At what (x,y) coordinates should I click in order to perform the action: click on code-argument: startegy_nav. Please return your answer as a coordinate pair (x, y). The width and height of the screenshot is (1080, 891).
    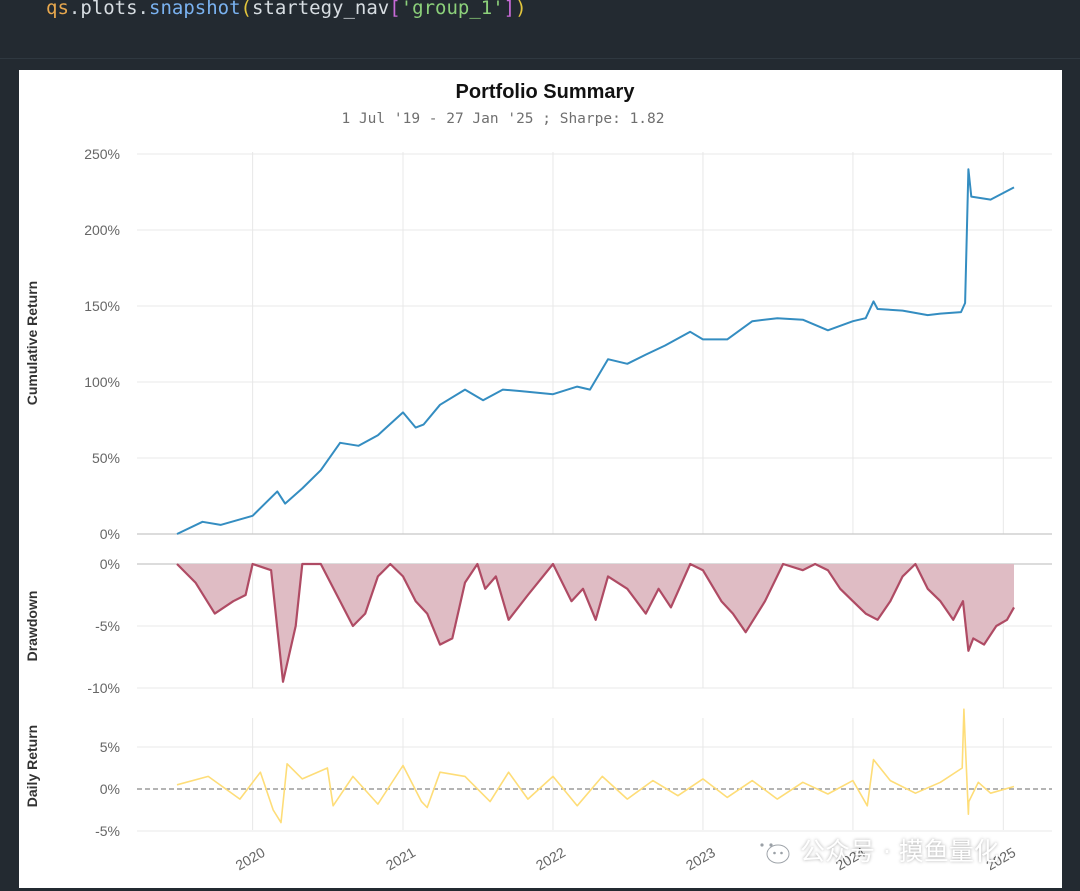
    Looking at the image, I should click on (320, 9).